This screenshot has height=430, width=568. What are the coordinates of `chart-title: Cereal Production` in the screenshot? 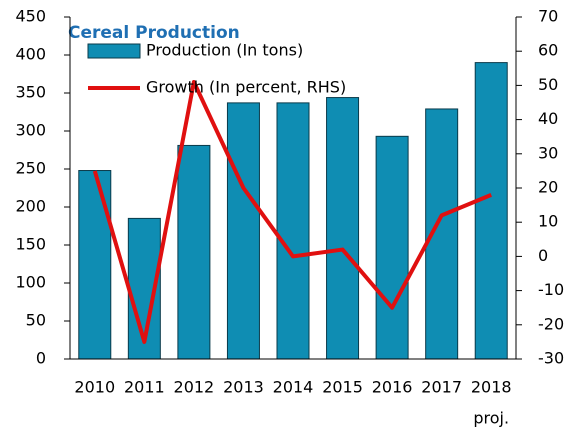 It's located at (154, 33).